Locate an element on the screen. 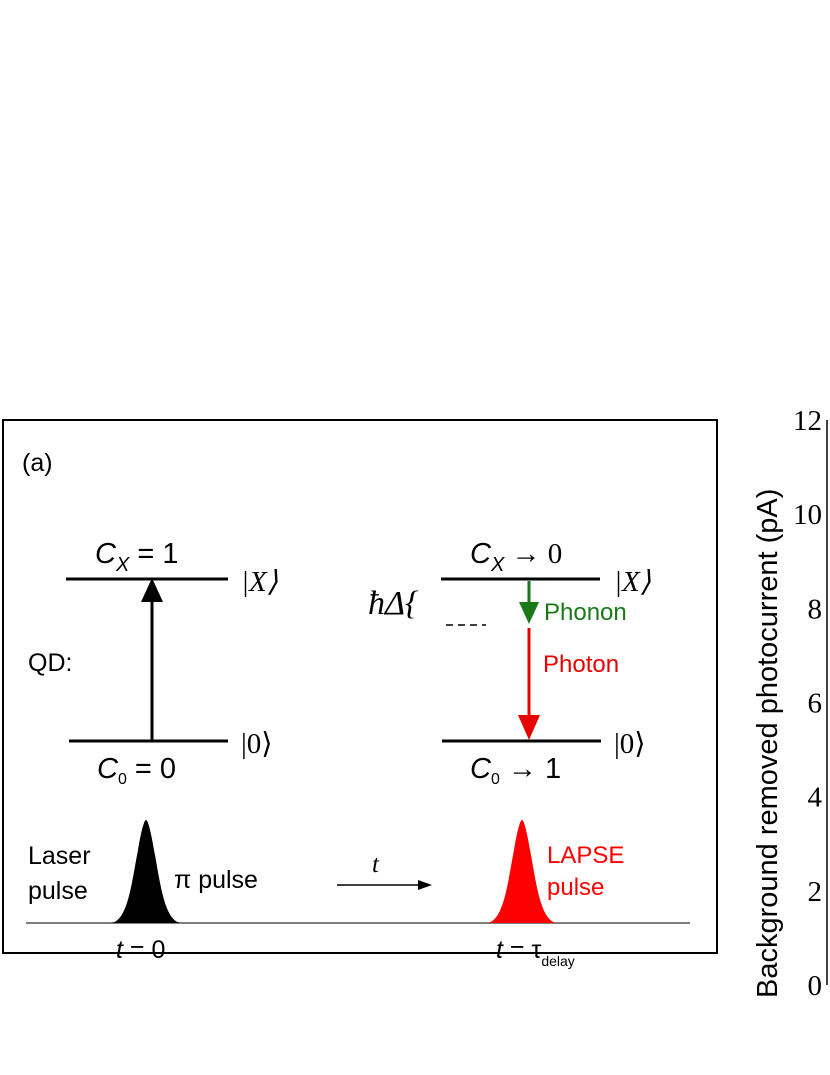 Image resolution: width=830 pixels, height=1075 pixels. excitation-arrowhead is located at coordinates (152, 590).